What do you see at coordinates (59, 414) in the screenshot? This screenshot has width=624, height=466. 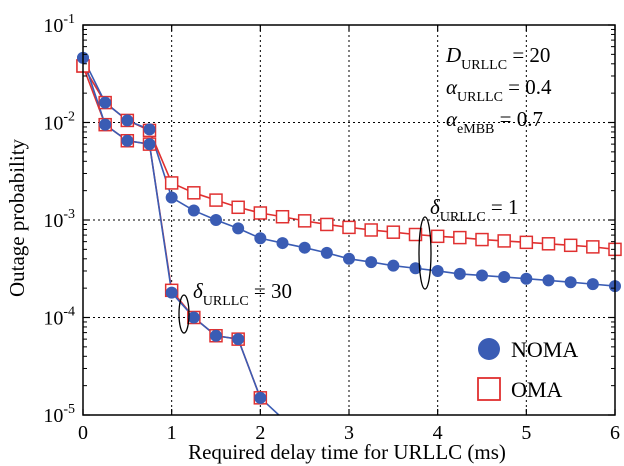 I see `y-tick-label: 10⁻⁵` at bounding box center [59, 414].